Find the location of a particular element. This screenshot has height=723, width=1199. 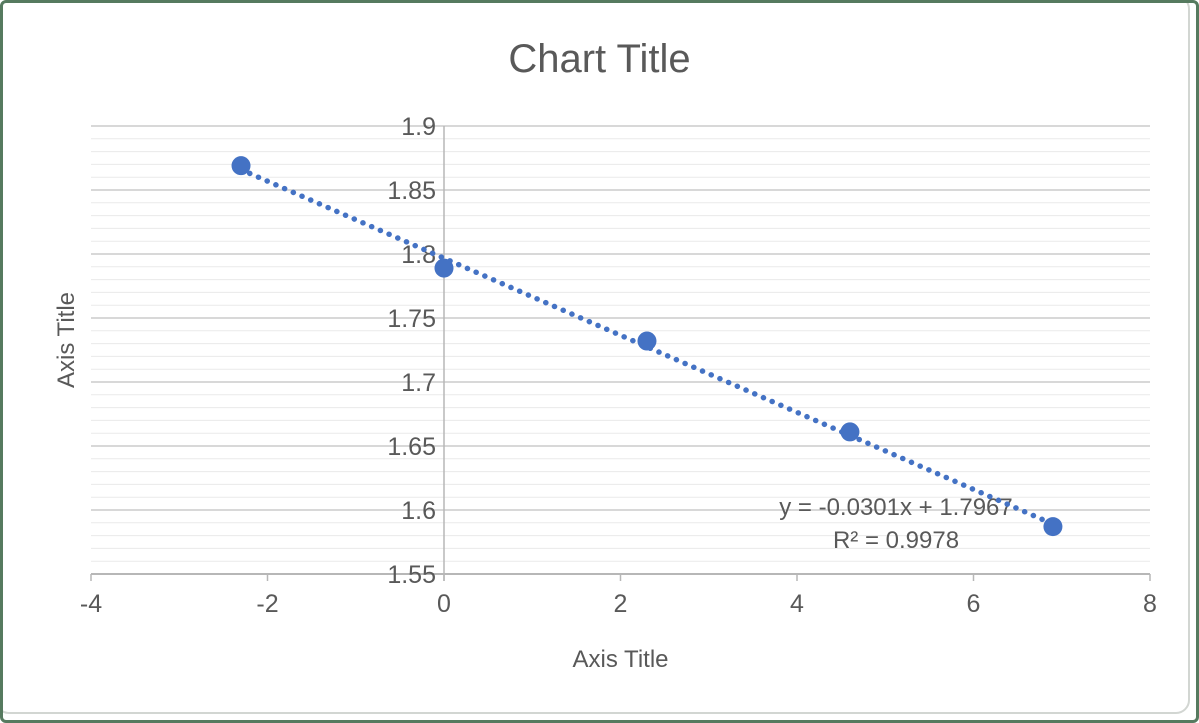

chart-title: Chart Title is located at coordinates (599, 59).